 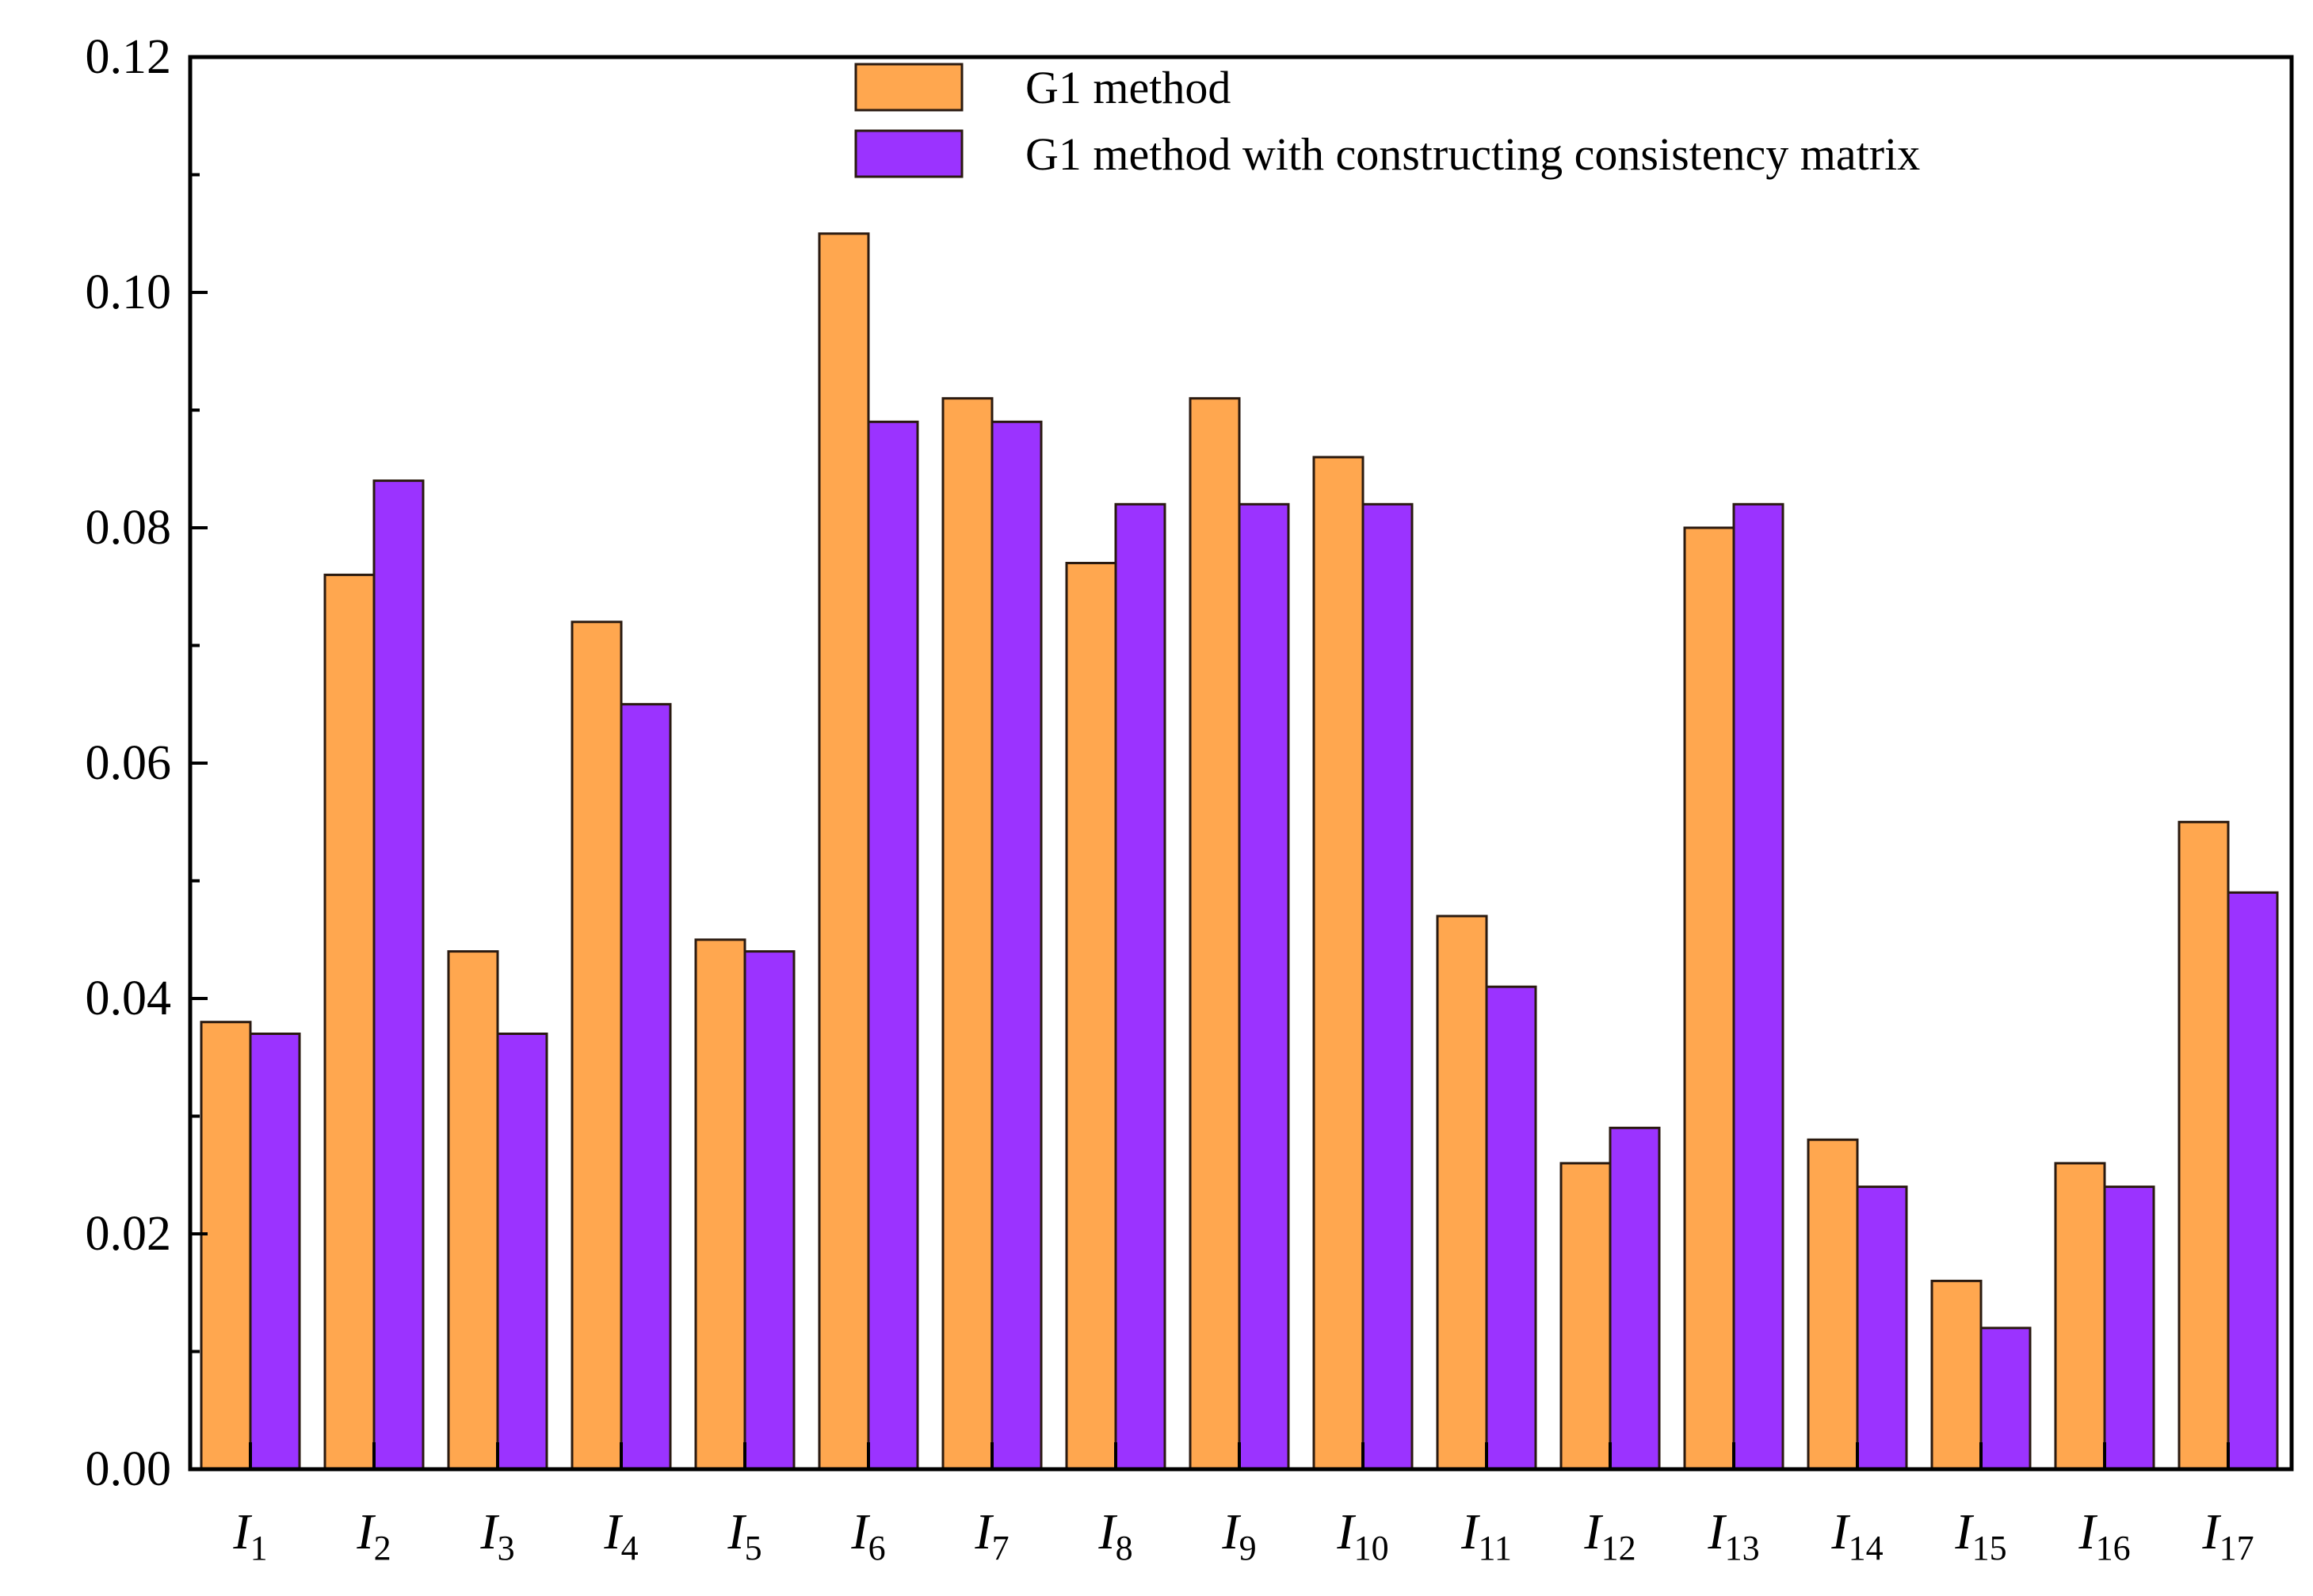 What do you see at coordinates (1264, 986) in the screenshot?
I see `bar-series2-I9` at bounding box center [1264, 986].